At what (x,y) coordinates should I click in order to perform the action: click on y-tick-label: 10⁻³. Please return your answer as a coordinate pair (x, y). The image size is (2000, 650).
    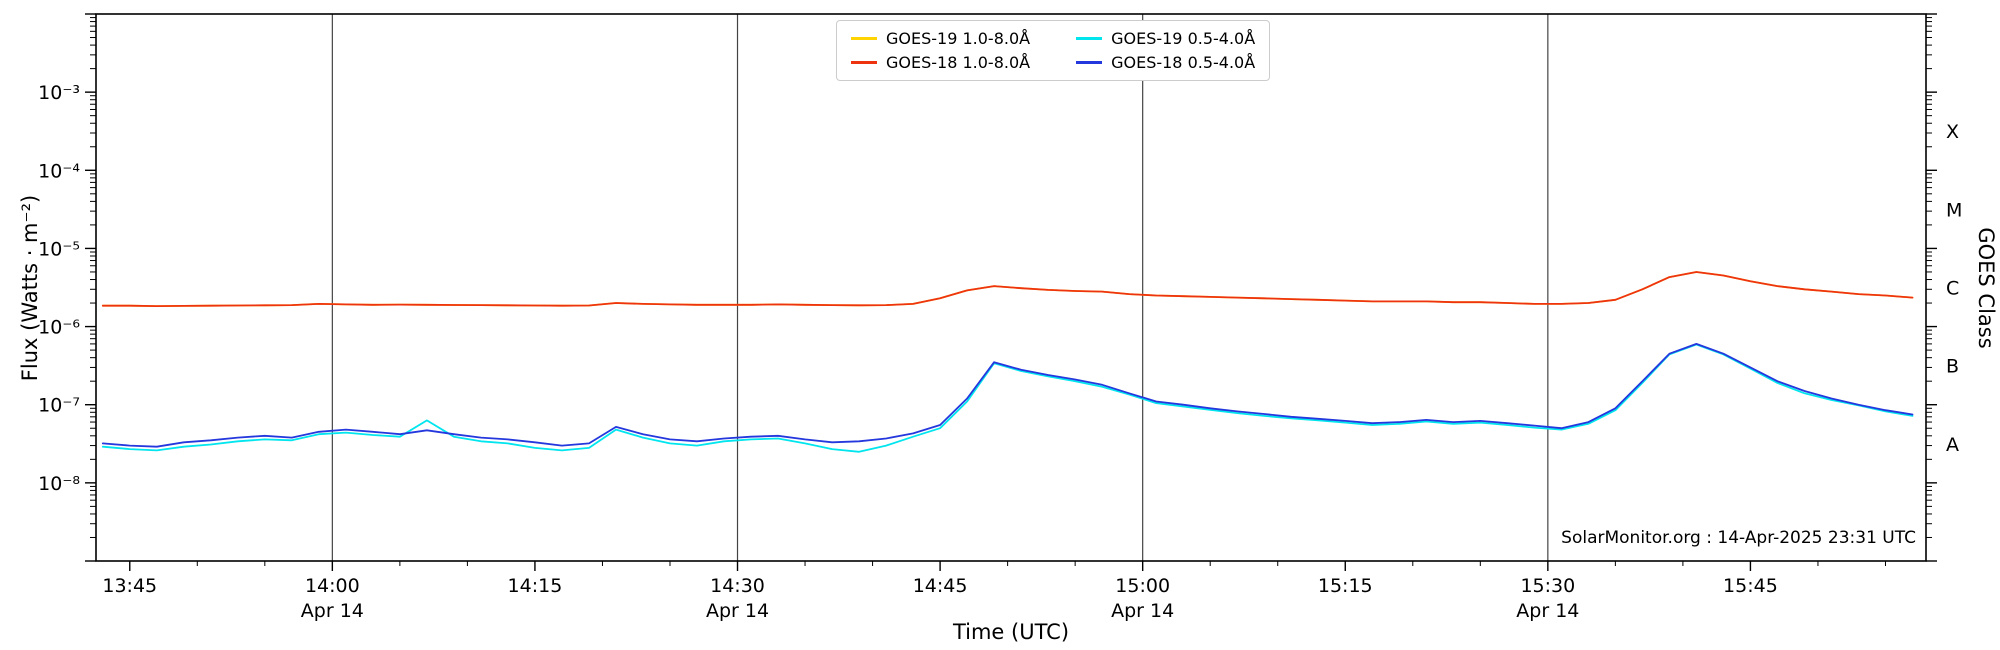
    Looking at the image, I should click on (59, 93).